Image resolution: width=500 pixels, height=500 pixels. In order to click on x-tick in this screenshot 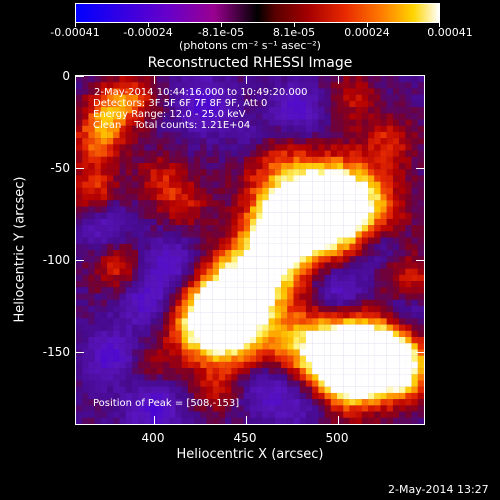, I will do `click(338, 420)`.